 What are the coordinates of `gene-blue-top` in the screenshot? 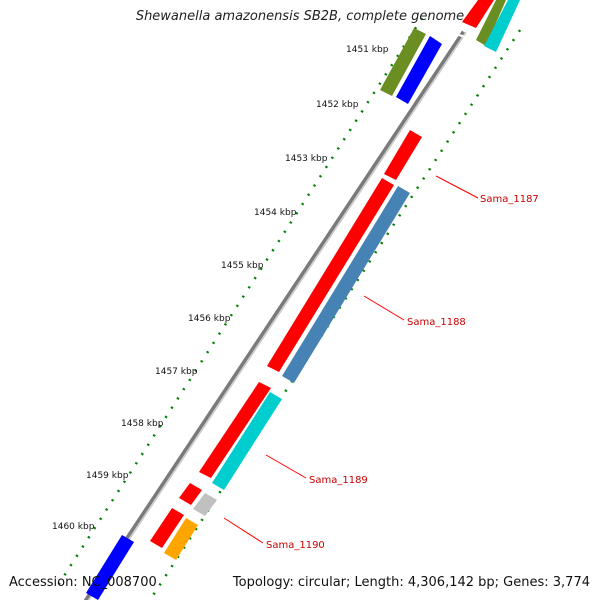 It's located at (419, 70).